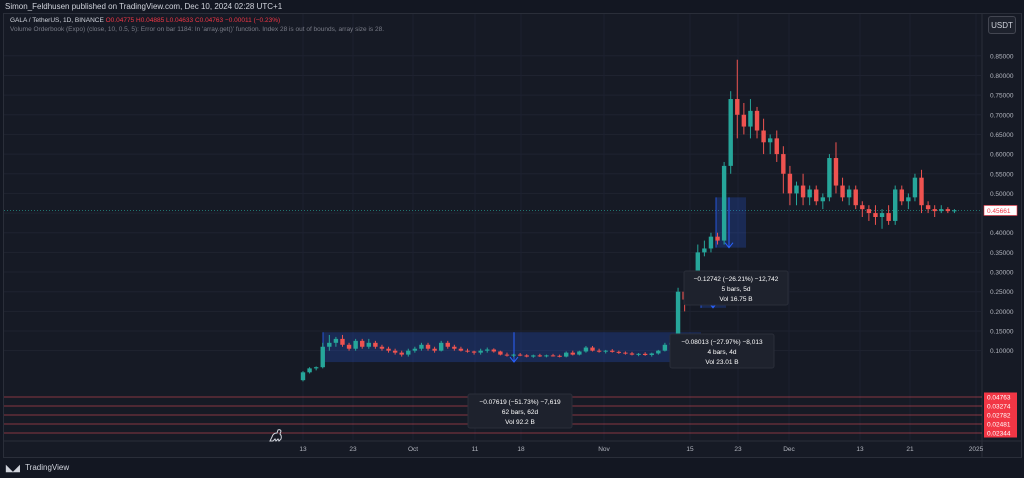 This screenshot has height=478, width=1024. Describe the element at coordinates (789, 449) in the screenshot. I see `time-tick-label: Dec` at that location.